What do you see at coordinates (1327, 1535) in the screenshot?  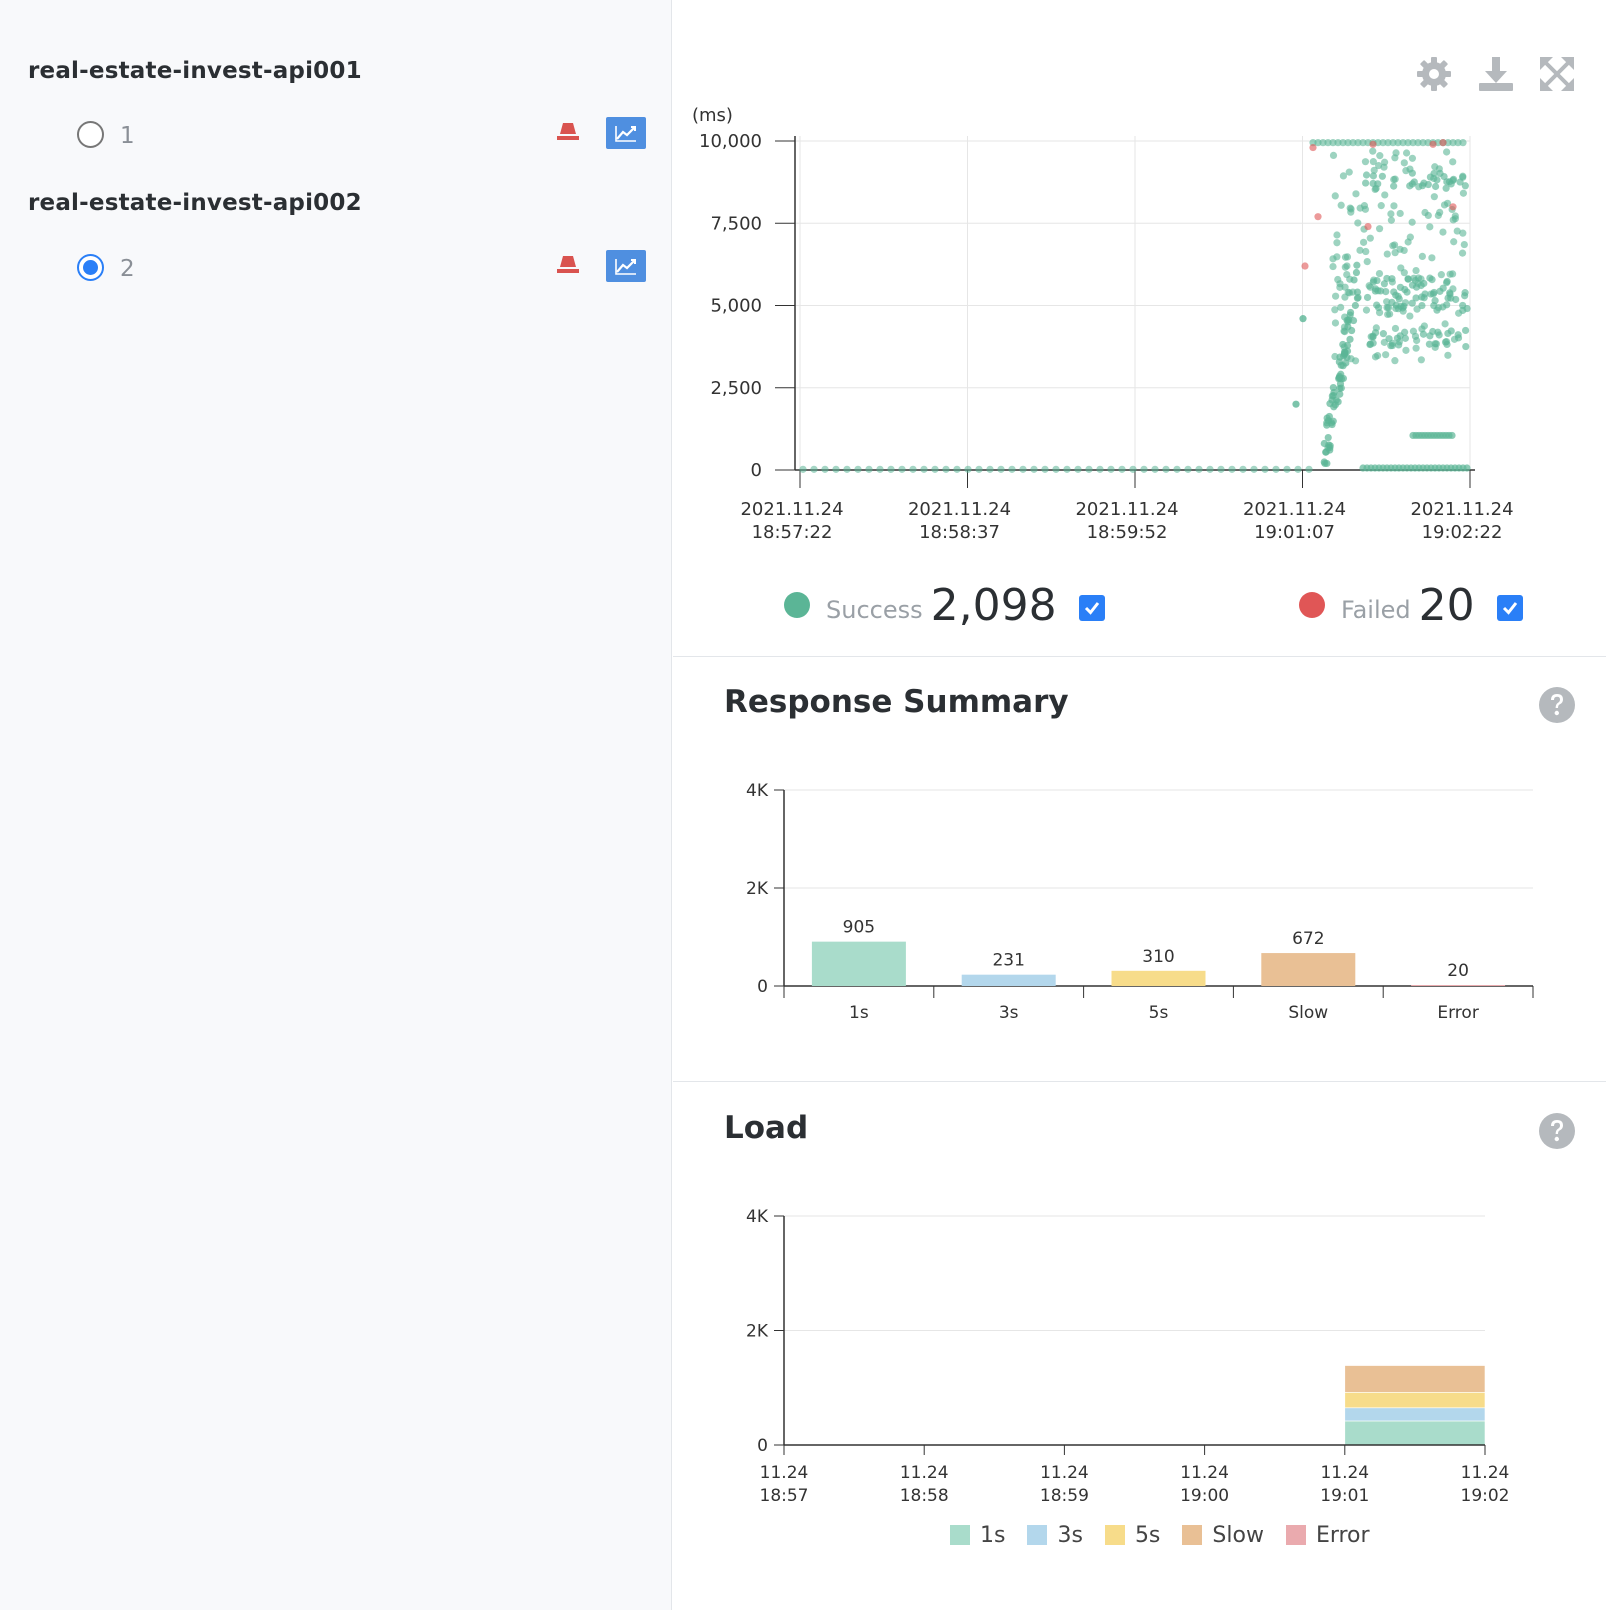 I see `legend-item: Error` at bounding box center [1327, 1535].